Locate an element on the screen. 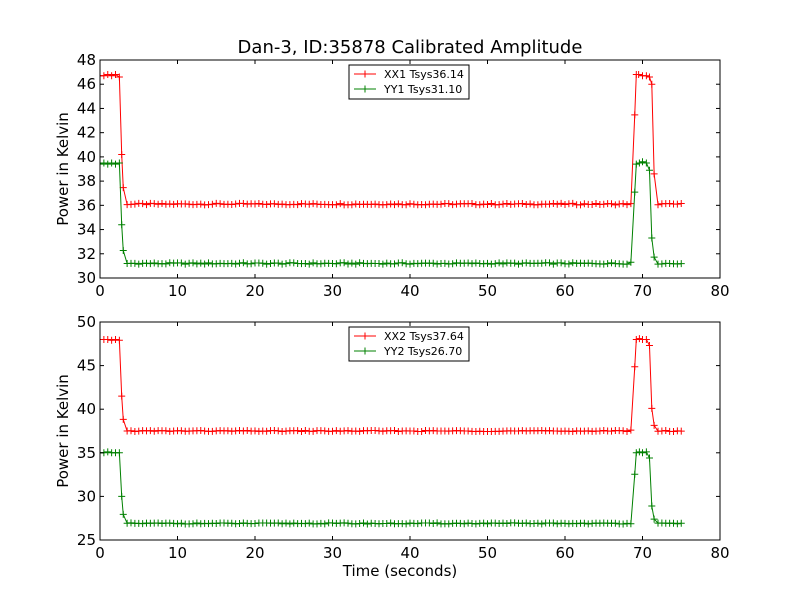 Image resolution: width=800 pixels, height=600 pixels. legend-label: YY1 Tsys31.10 is located at coordinates (422, 89).